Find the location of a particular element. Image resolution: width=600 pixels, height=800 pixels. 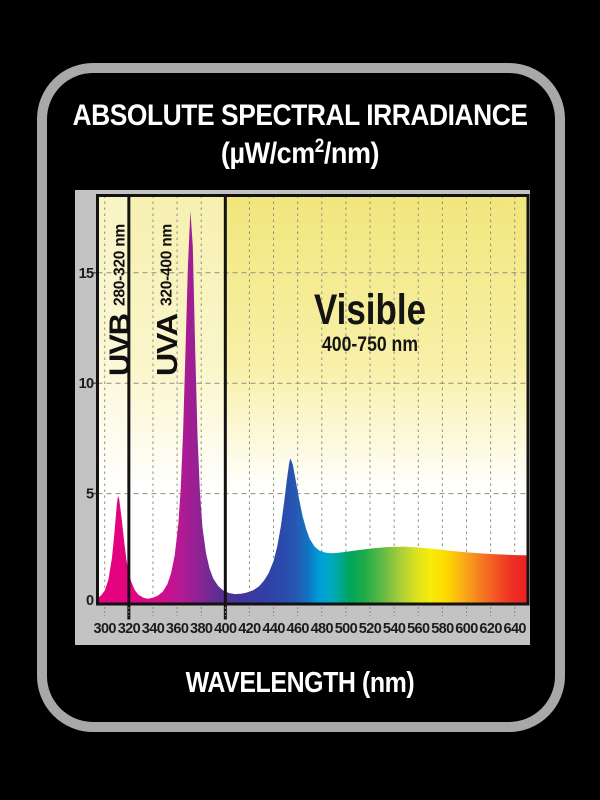

visible-region-label: Visible is located at coordinates (370, 310).